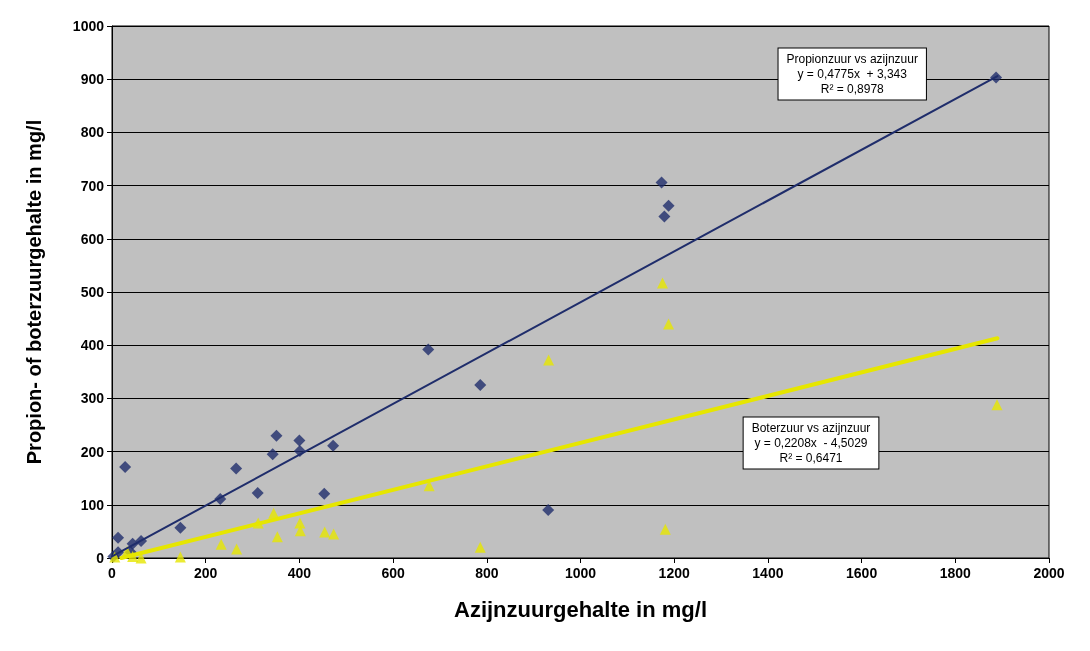  Describe the element at coordinates (88, 26) in the screenshot. I see `y-tick-label: 1000` at that location.